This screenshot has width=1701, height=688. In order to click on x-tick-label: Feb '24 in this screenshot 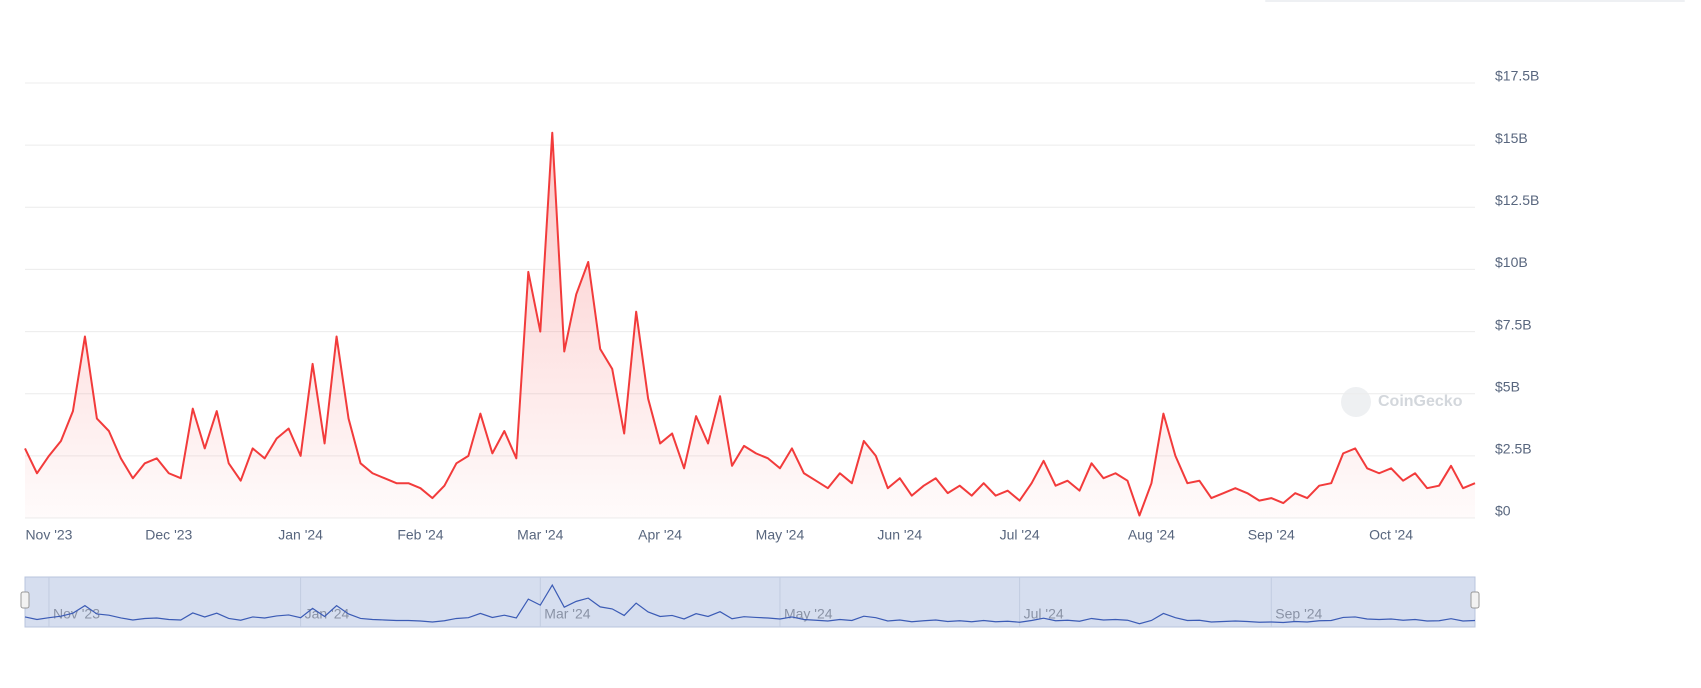, I will do `click(420, 535)`.